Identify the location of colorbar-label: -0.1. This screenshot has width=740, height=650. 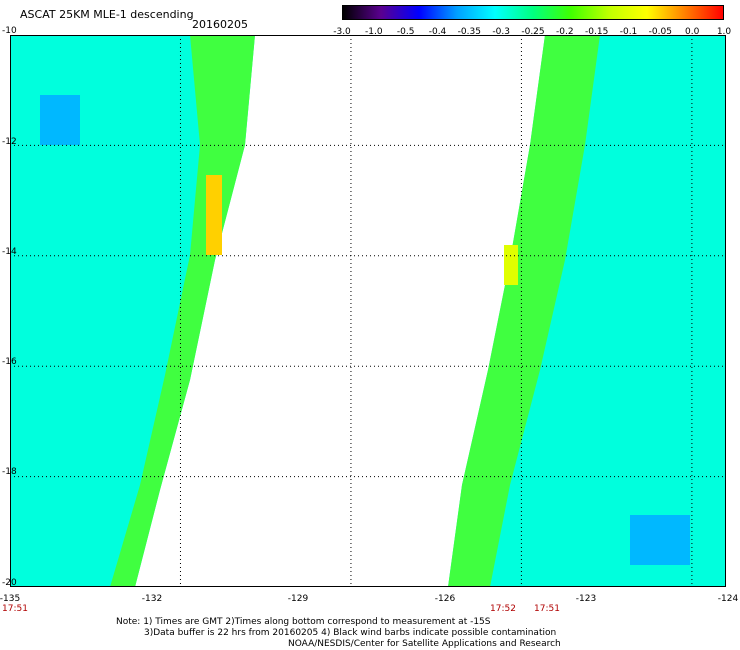
(628, 32).